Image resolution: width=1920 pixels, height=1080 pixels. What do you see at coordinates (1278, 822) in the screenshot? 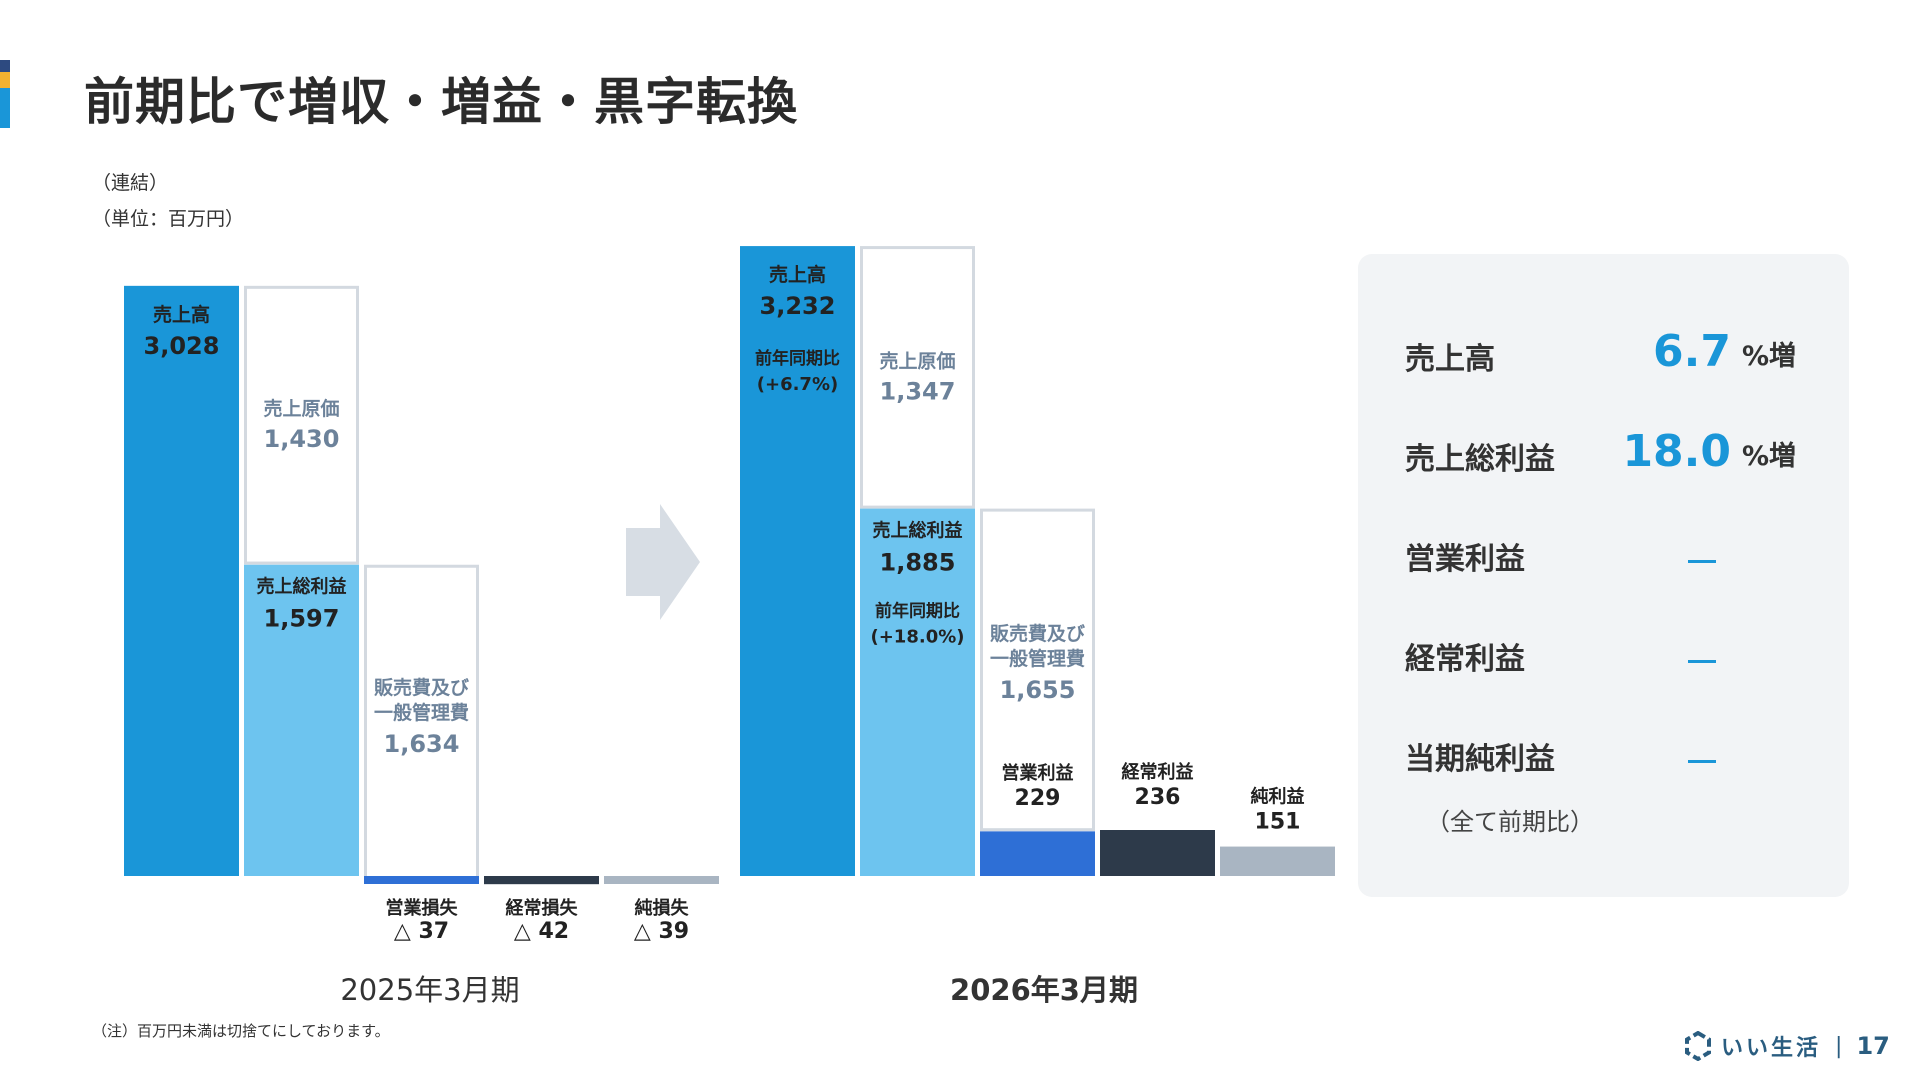
I see `bar-net-value: 151` at bounding box center [1278, 822].